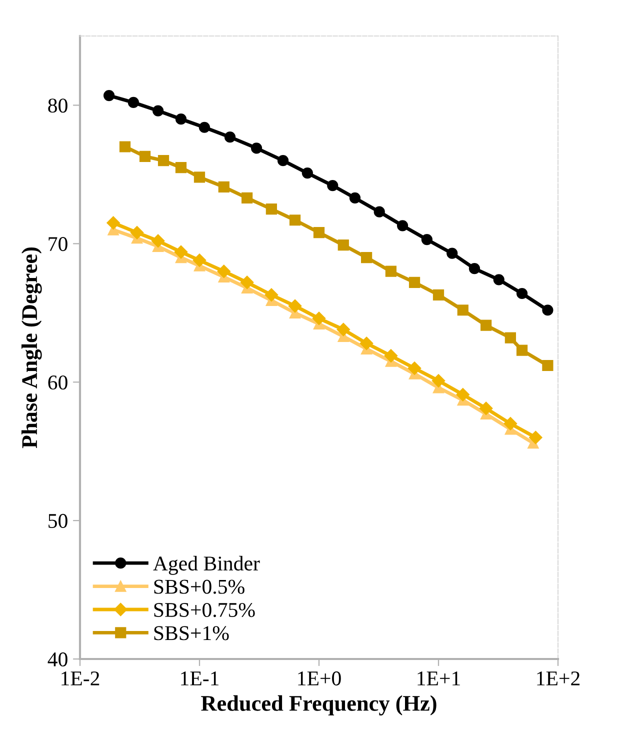  Describe the element at coordinates (318, 705) in the screenshot. I see `x-axis-title: Reduced Frequency (Hz)` at that location.